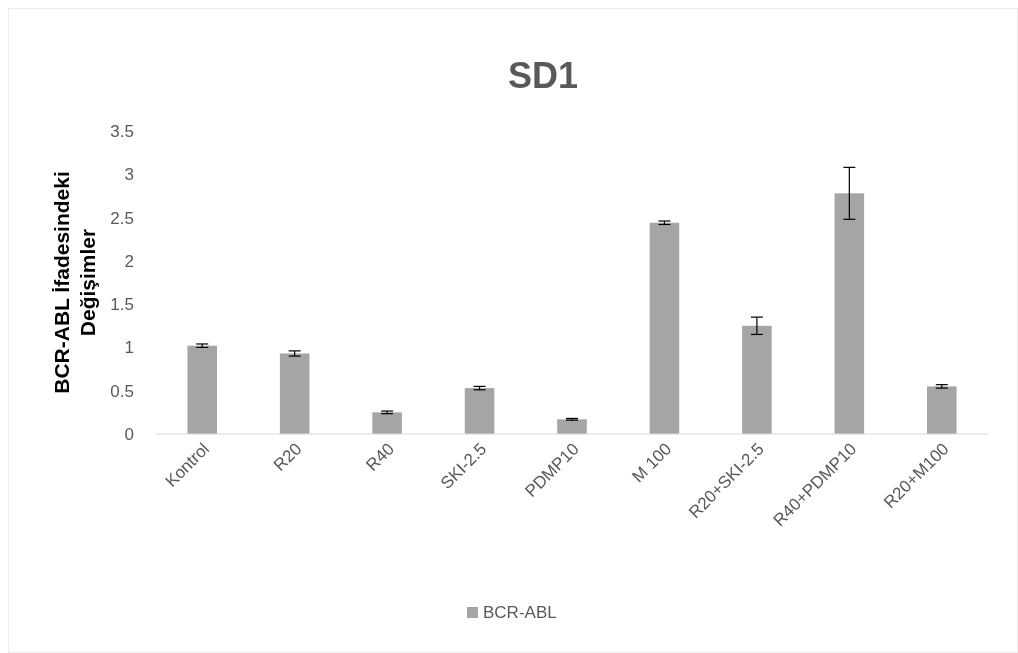 The image size is (1018, 653). What do you see at coordinates (122, 391) in the screenshot?
I see `y-tick-label: 0.5` at bounding box center [122, 391].